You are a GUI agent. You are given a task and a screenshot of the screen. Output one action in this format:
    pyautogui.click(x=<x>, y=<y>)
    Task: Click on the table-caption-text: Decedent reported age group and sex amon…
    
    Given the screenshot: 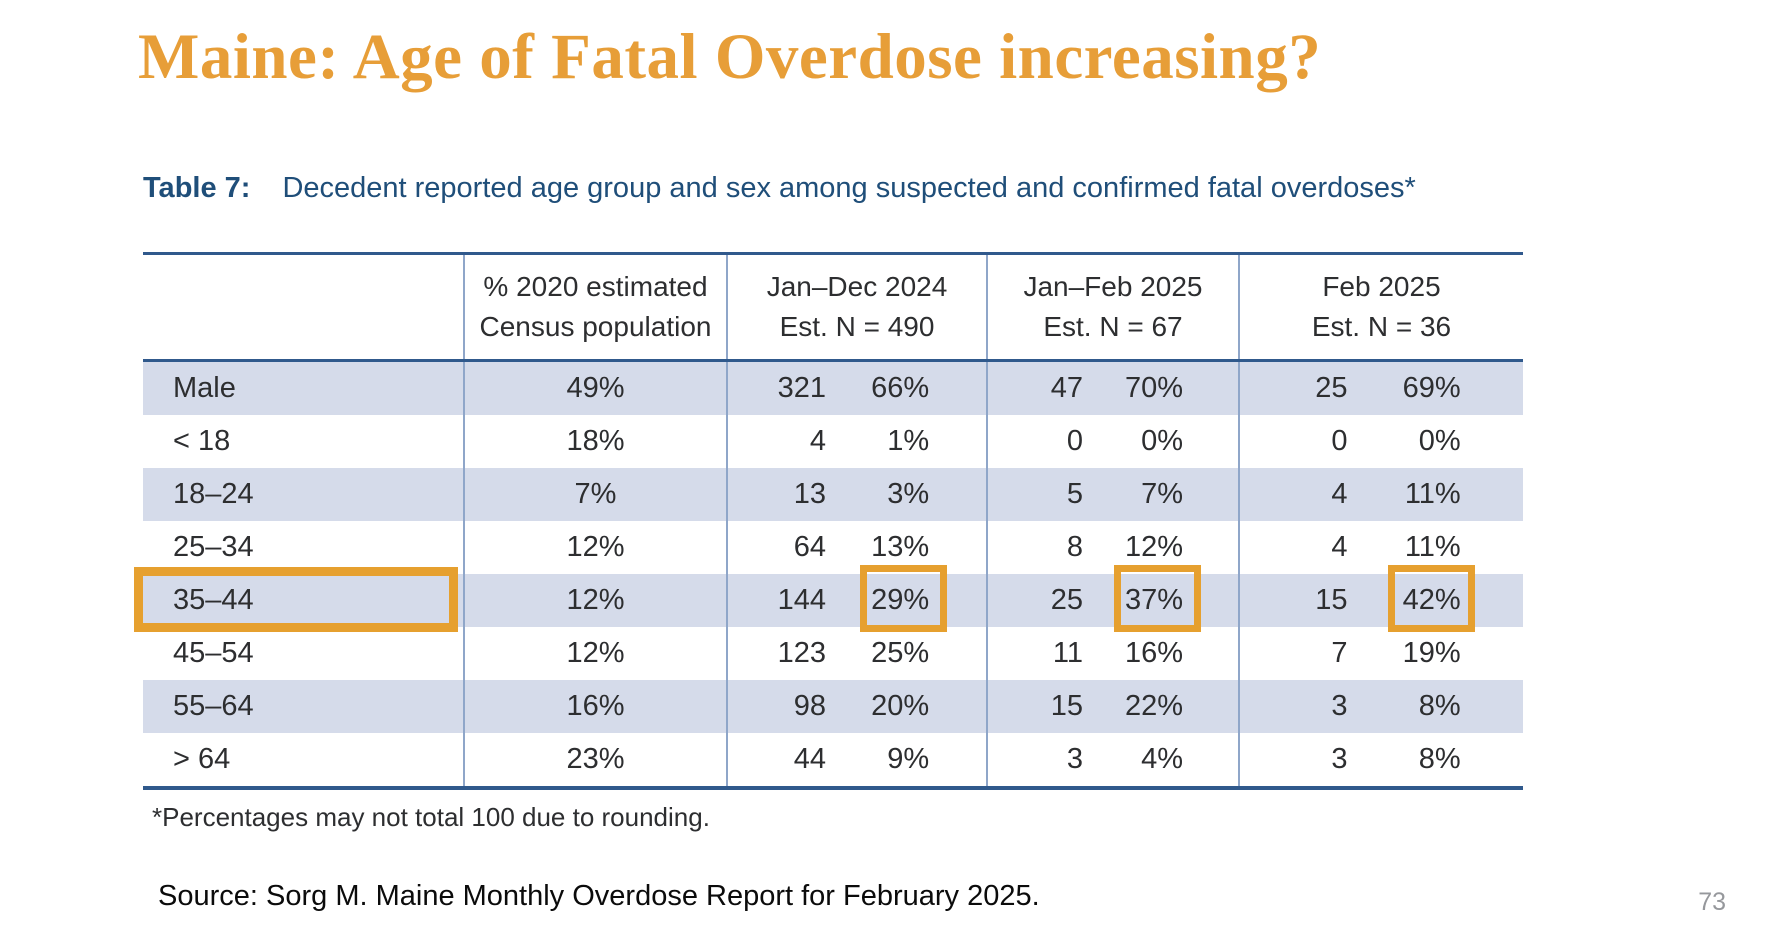 What is the action you would take?
    pyautogui.click(x=849, y=188)
    